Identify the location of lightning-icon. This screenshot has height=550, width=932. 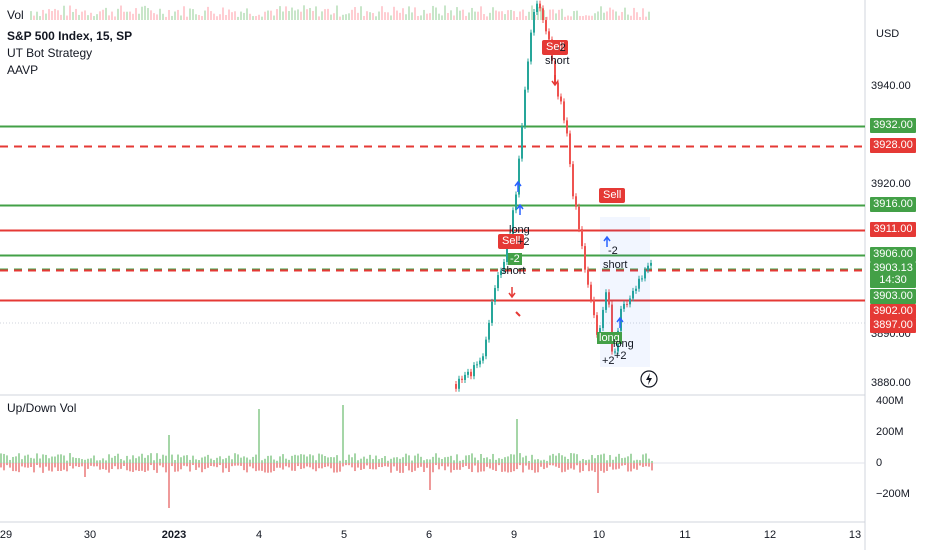
(649, 379).